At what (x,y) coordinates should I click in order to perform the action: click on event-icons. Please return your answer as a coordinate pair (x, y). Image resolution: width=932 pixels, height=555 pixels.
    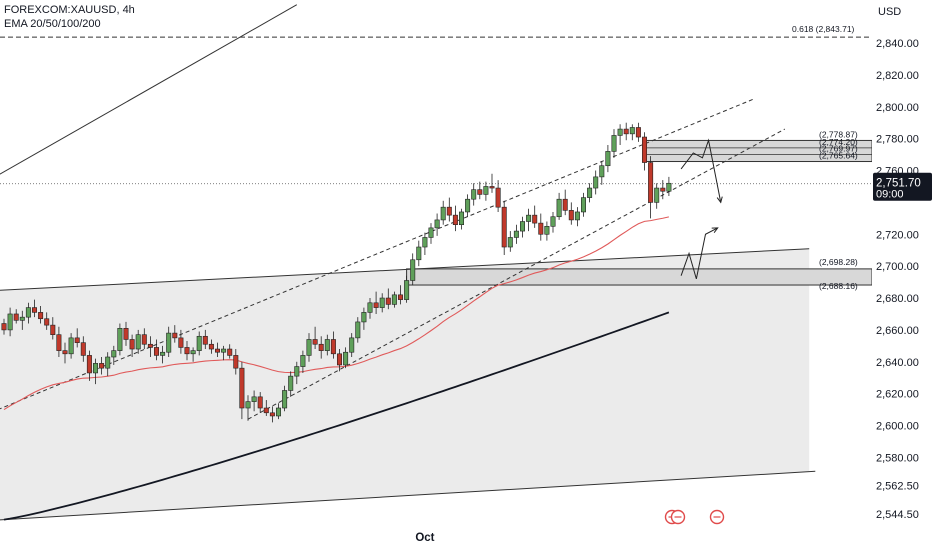
    Looking at the image, I should click on (694, 517).